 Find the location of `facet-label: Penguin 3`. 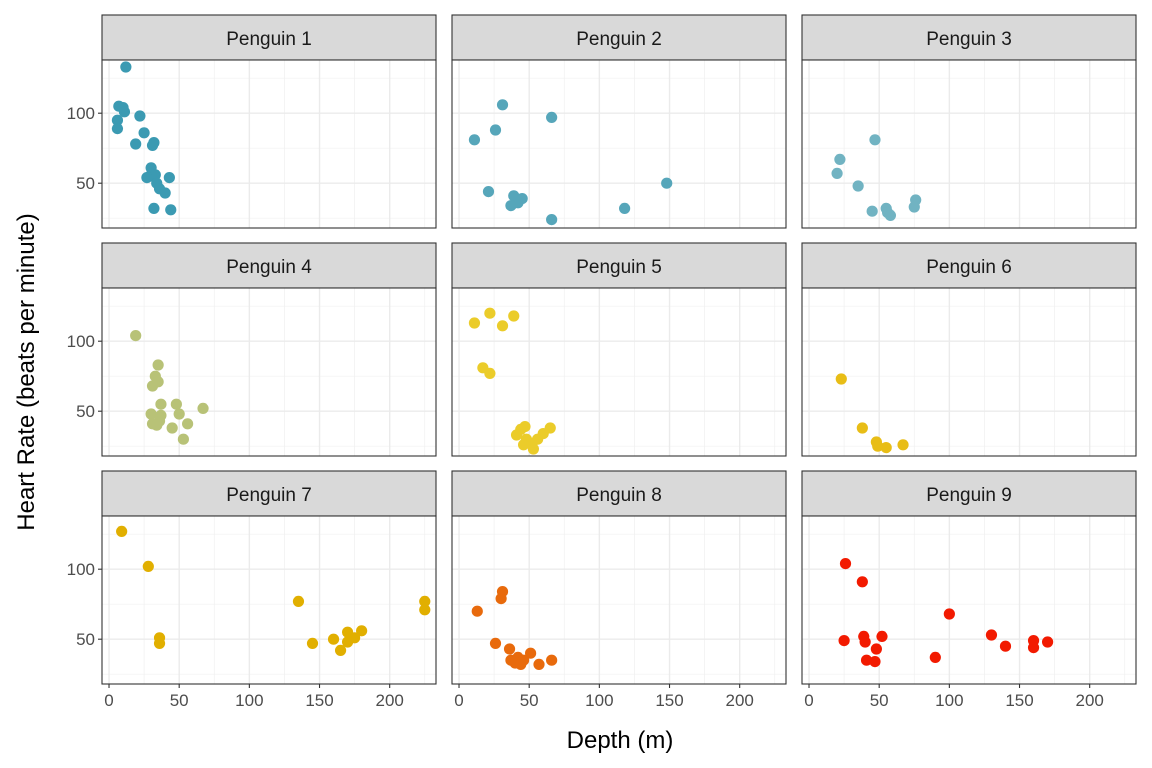

facet-label: Penguin 3 is located at coordinates (969, 39).